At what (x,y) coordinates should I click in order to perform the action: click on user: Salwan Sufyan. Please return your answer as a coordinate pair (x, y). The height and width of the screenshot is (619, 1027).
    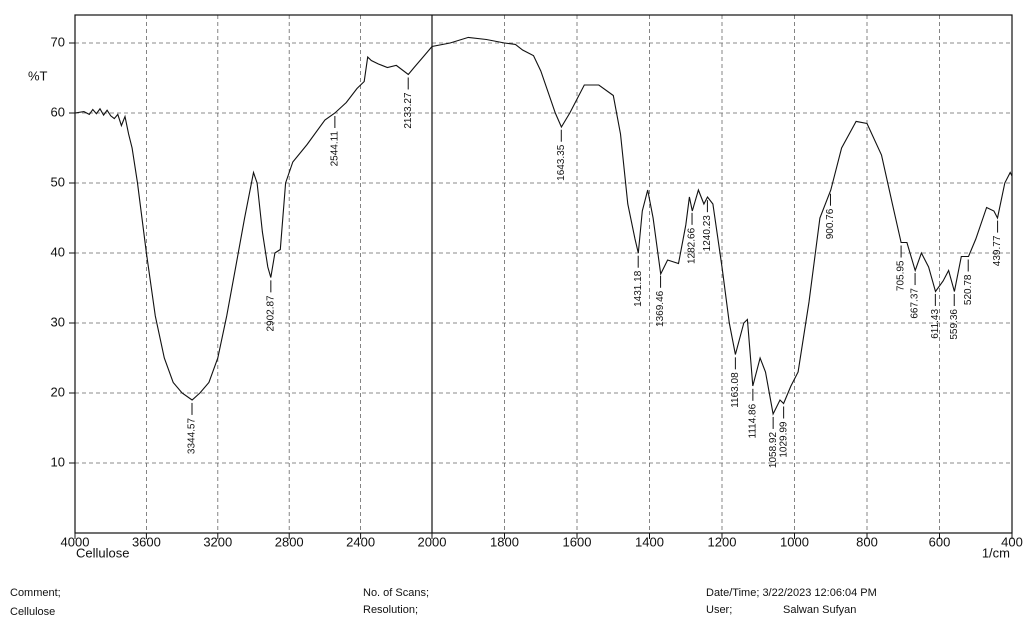
    Looking at the image, I should click on (819, 610).